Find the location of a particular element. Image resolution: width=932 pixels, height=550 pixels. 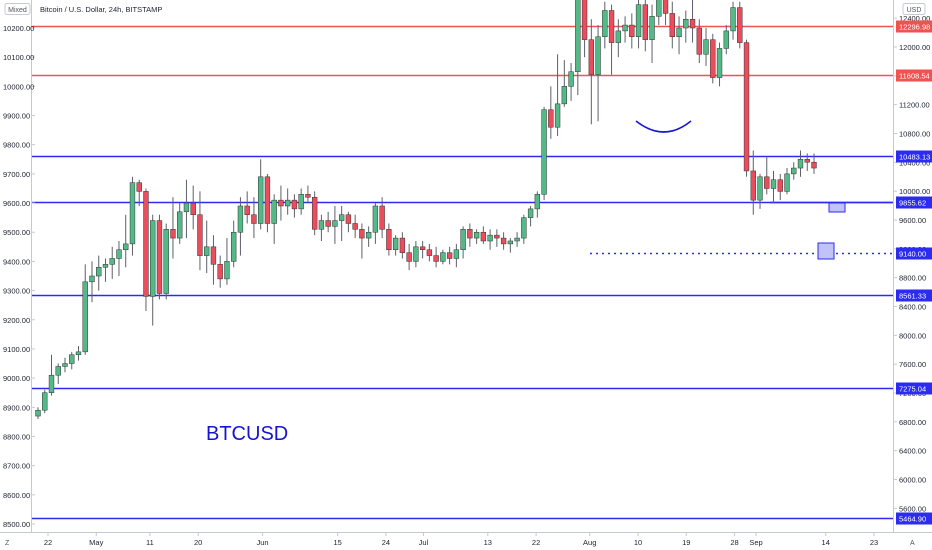

zoom-corner-button: Z is located at coordinates (7, 543).